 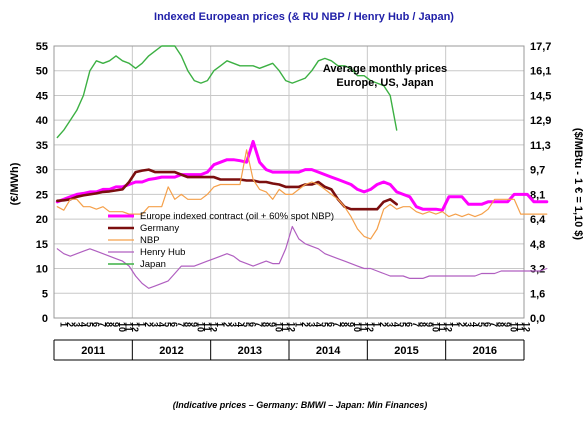 What do you see at coordinates (578, 184) in the screenshot?
I see `y-axis-right-label: ($/MBtu - 1 € = 1,10 $)` at bounding box center [578, 184].